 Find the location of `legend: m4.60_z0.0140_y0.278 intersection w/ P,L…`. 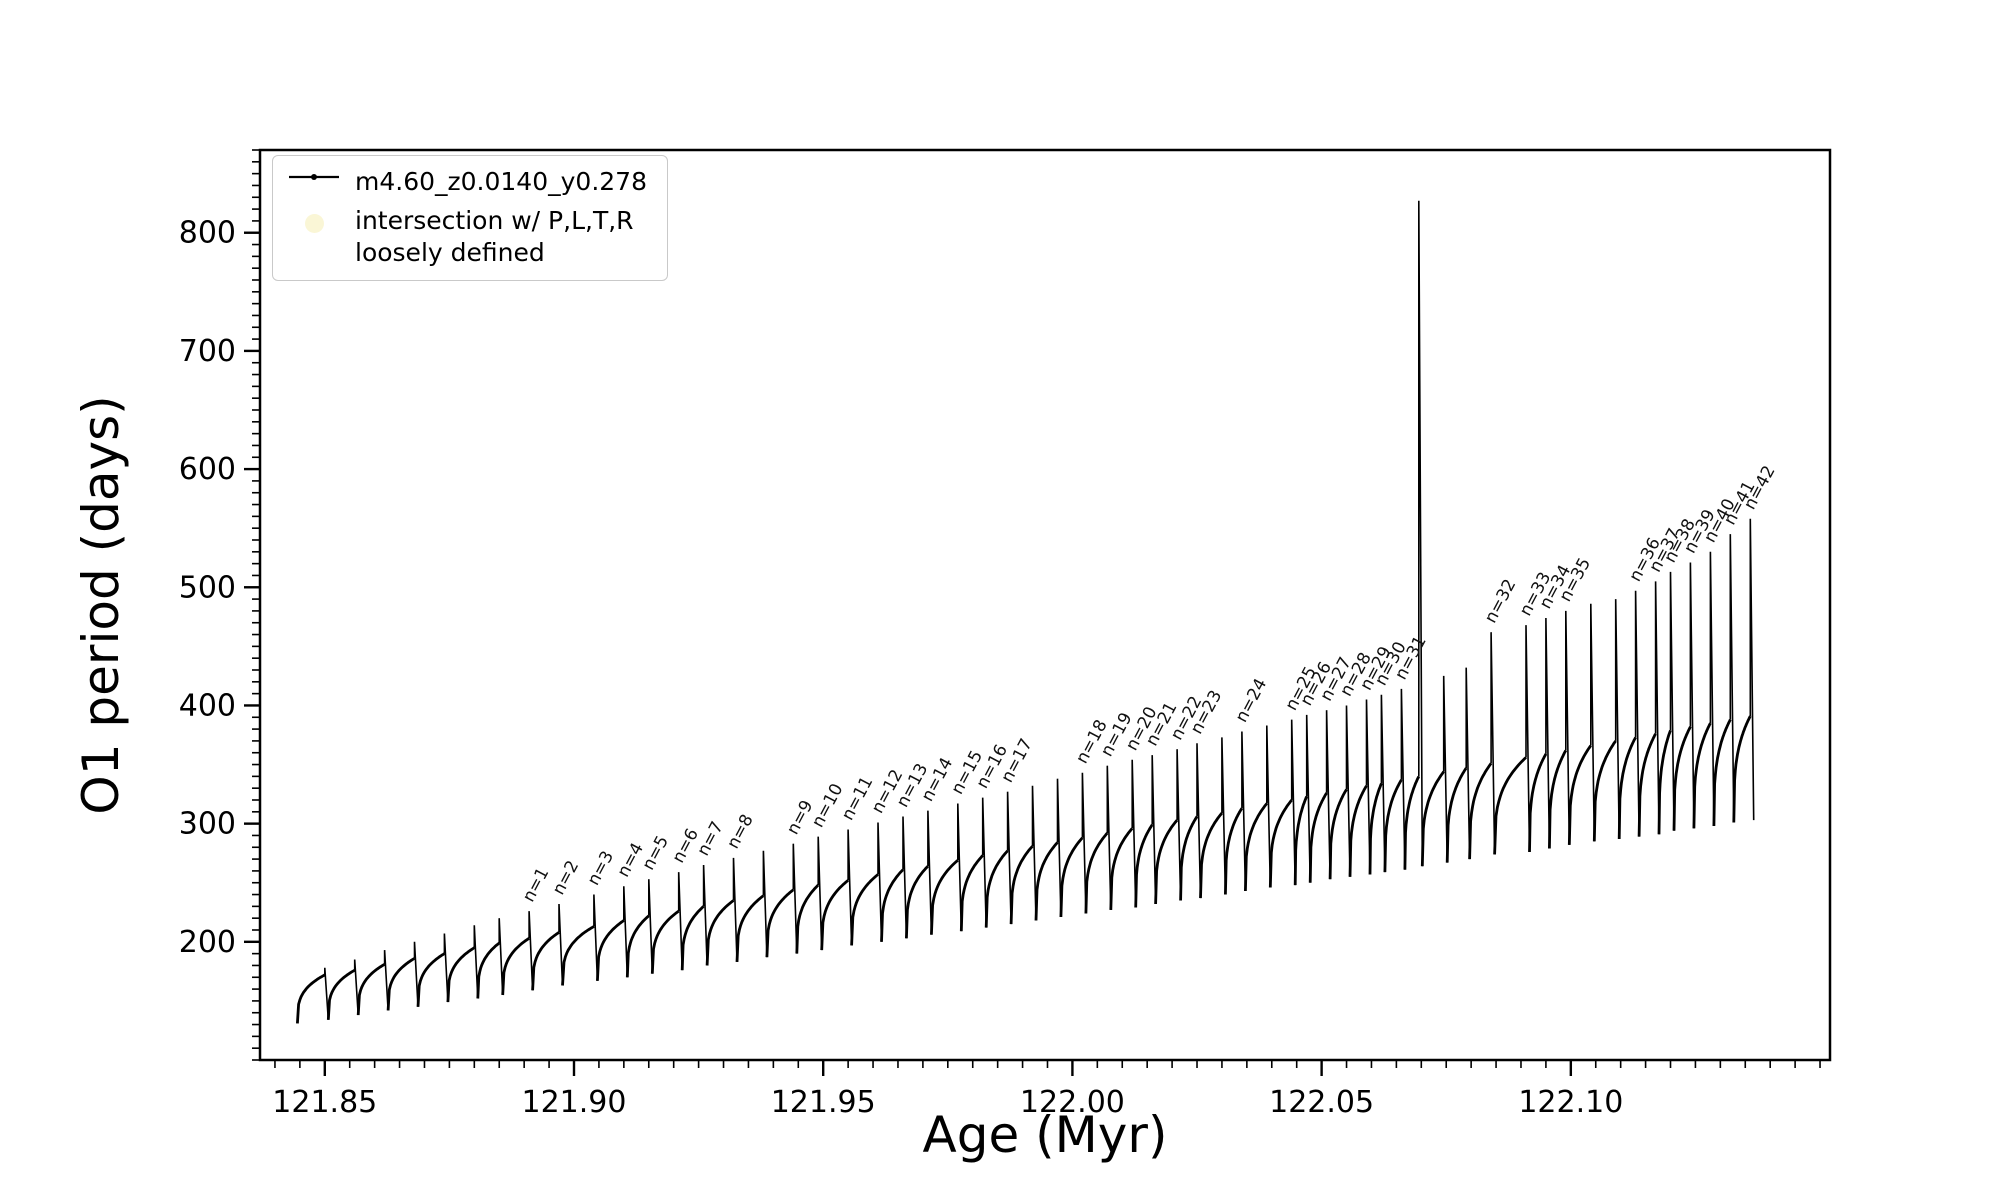

legend: m4.60_z0.0140_y0.278 intersection w/ P,L… is located at coordinates (470, 218).